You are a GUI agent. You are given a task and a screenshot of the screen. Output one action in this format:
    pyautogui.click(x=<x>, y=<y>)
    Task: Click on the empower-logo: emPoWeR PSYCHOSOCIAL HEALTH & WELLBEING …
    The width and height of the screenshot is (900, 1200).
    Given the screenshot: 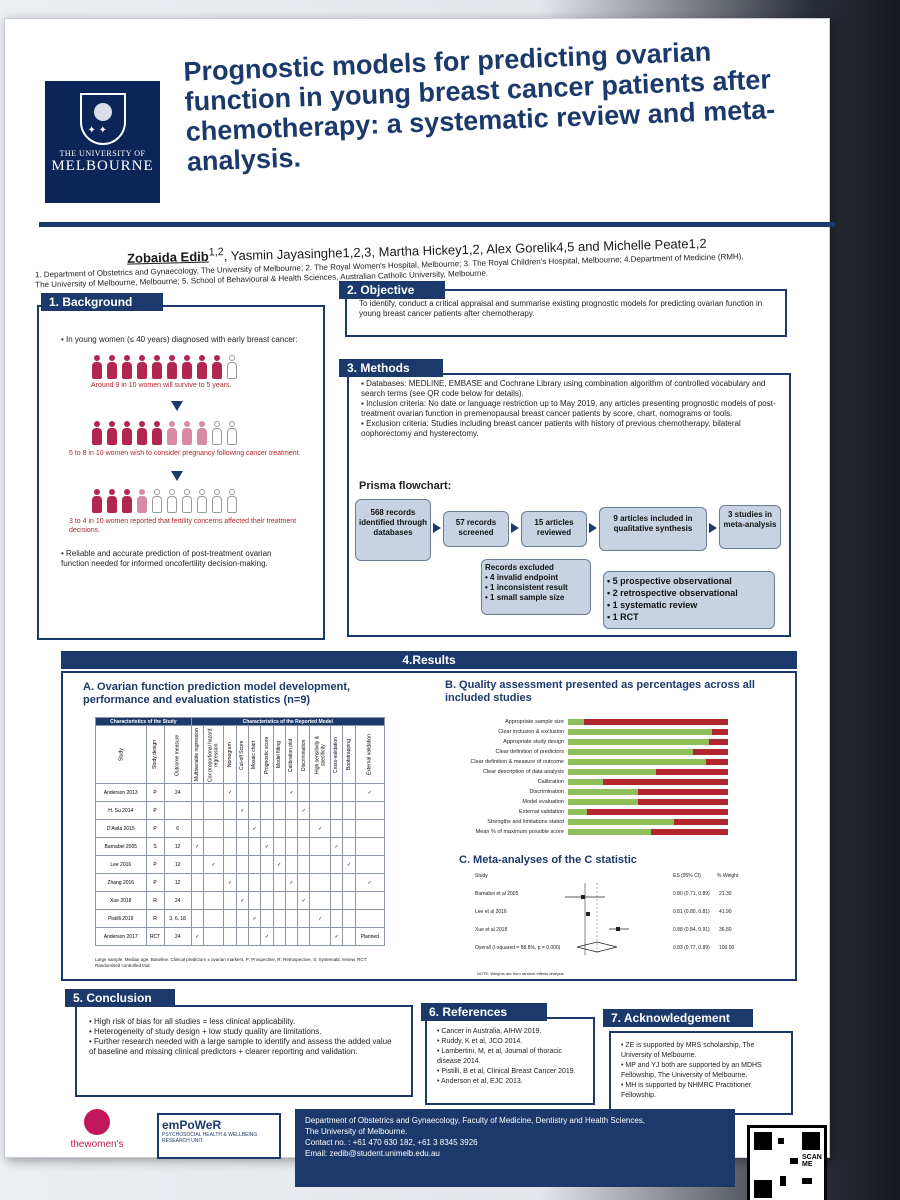 What is the action you would take?
    pyautogui.click(x=219, y=1136)
    